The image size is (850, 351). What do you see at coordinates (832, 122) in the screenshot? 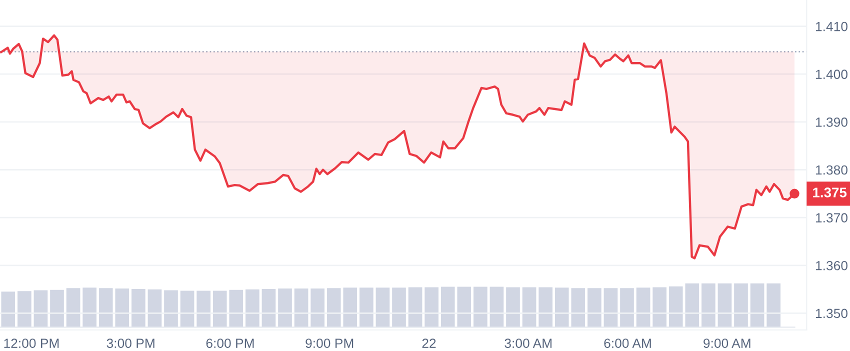
I see `y-tick-label: 1.390` at bounding box center [832, 122].